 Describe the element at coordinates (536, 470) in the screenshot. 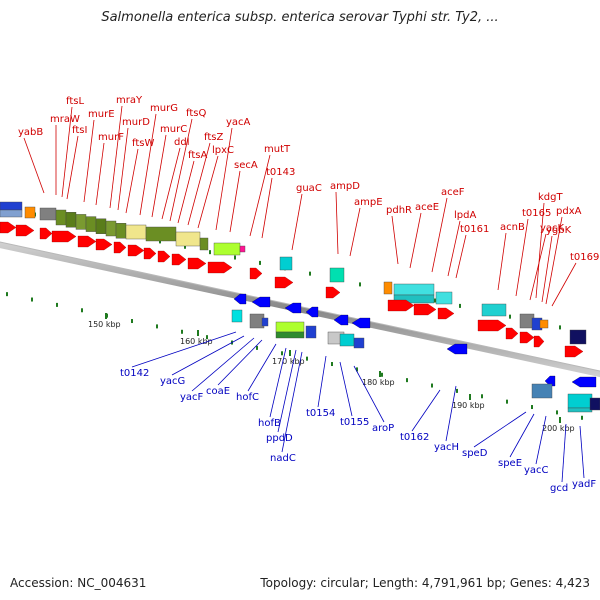

I see `reverse-gene-label: yacC` at that location.